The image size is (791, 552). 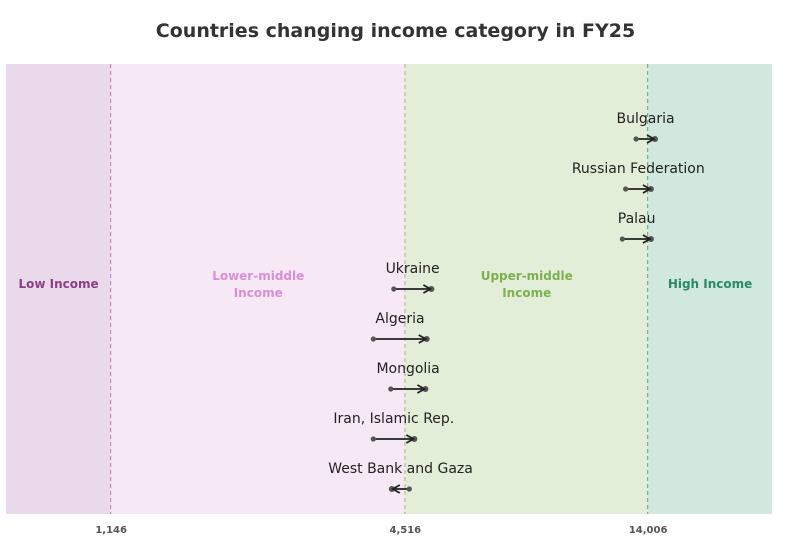 What do you see at coordinates (393, 419) in the screenshot?
I see `country-label: Iran, Islamic Rep.` at bounding box center [393, 419].